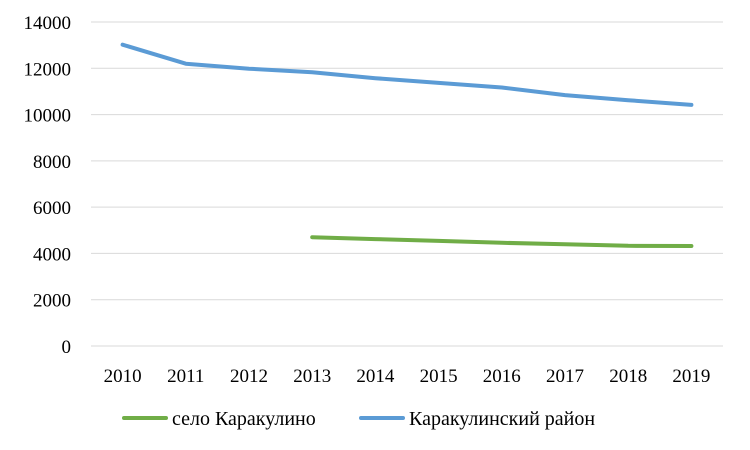 This screenshot has width=750, height=450. What do you see at coordinates (123, 376) in the screenshot?
I see `x-tick-label: 2010` at bounding box center [123, 376].